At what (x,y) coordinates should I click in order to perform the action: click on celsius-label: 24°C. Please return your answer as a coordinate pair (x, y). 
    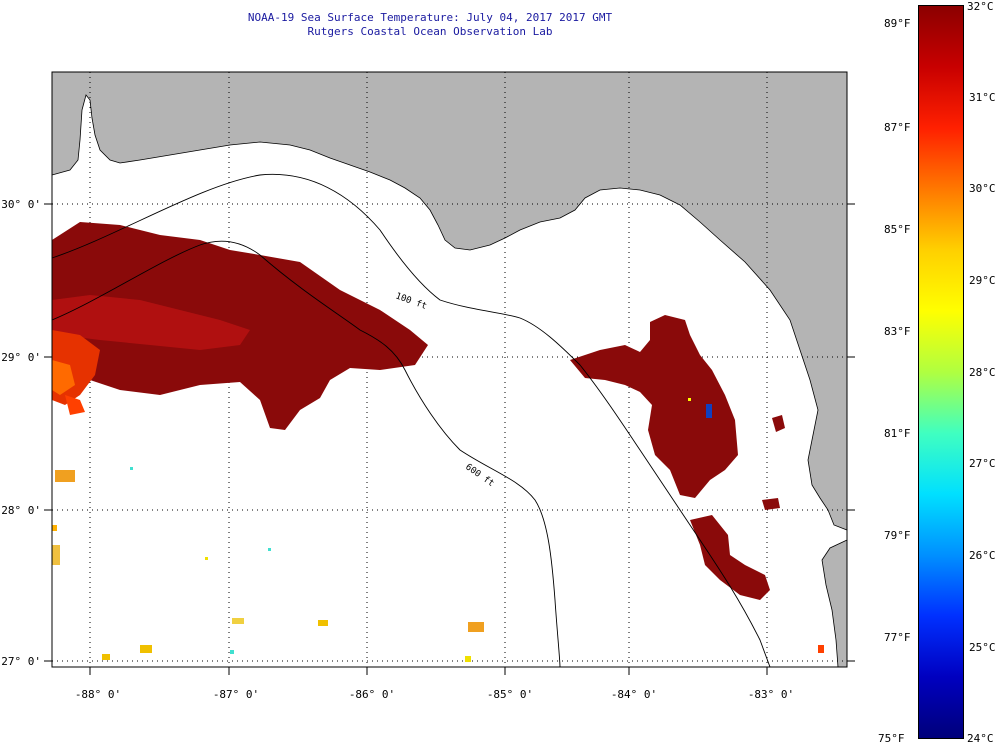
    Looking at the image, I should click on (980, 738).